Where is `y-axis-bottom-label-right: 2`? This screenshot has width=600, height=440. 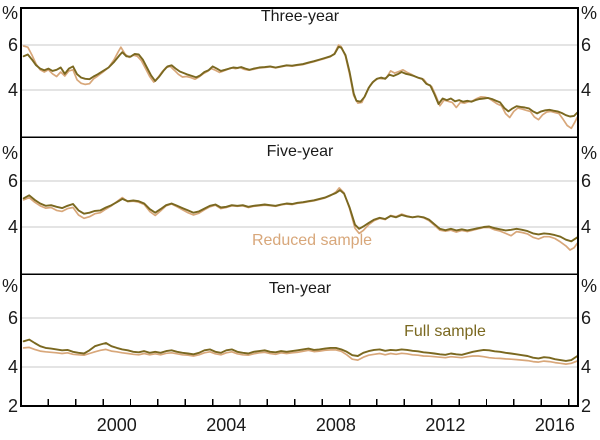
y-axis-bottom-label-right: 2 is located at coordinates (586, 406).